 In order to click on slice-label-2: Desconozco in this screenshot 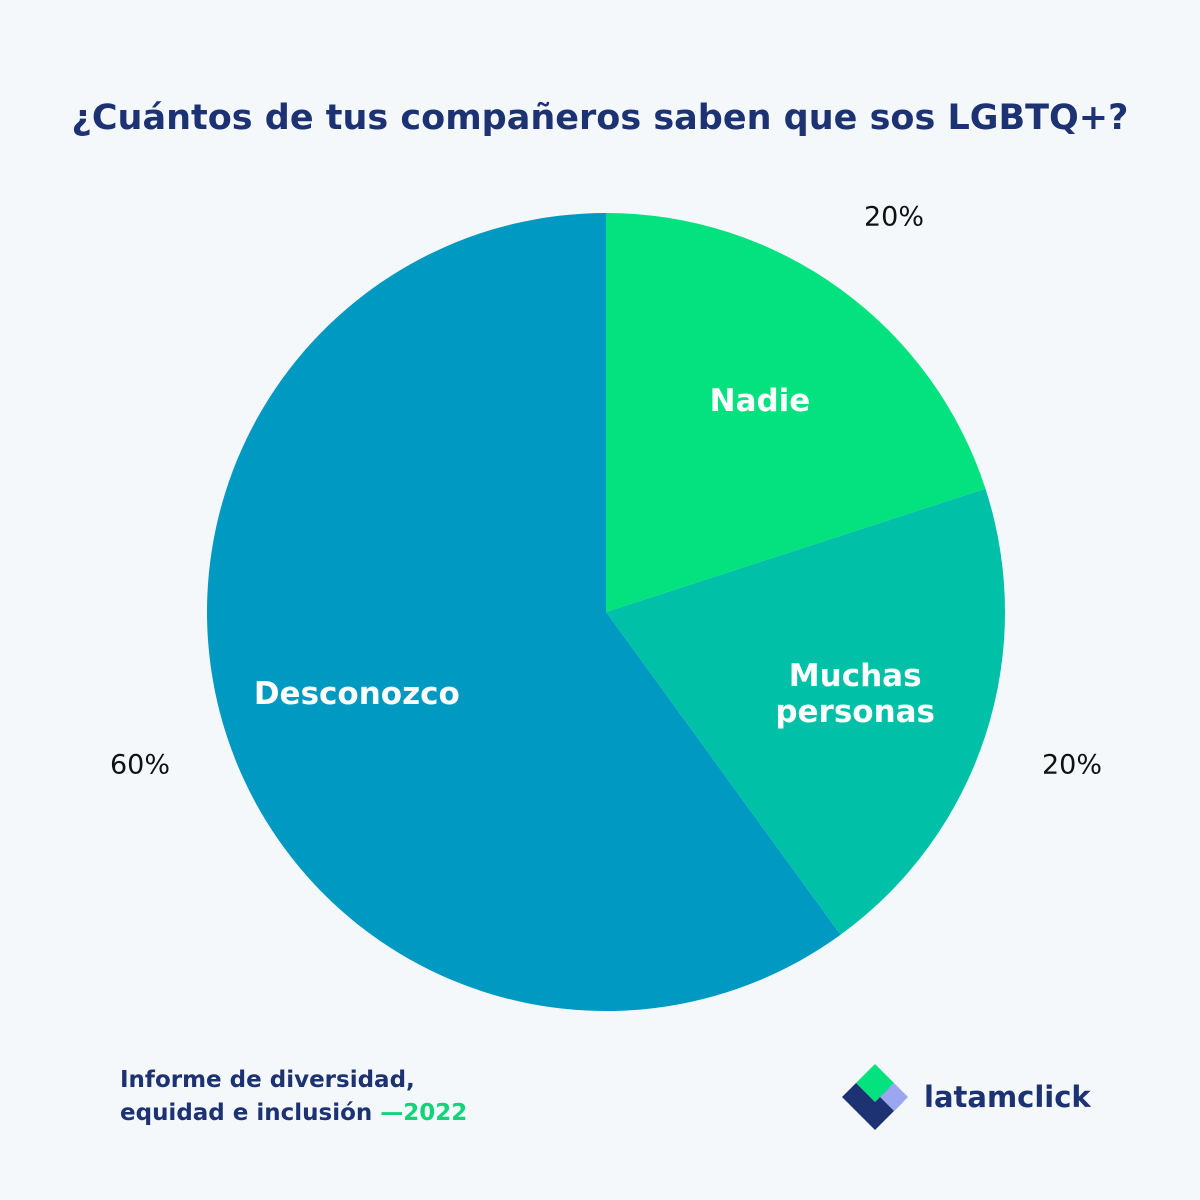, I will do `click(357, 694)`.